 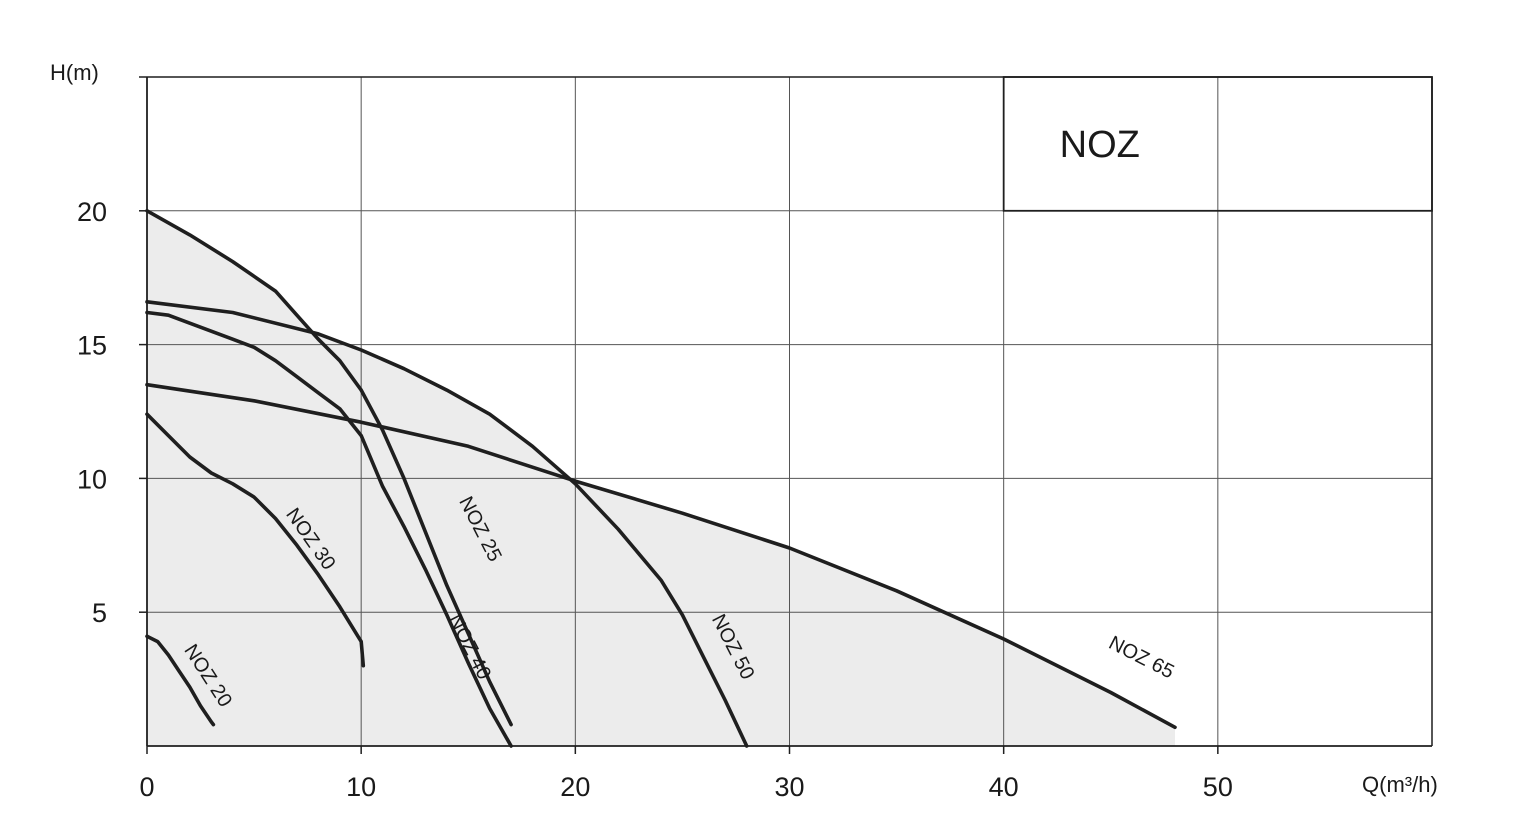 What do you see at coordinates (1141, 657) in the screenshot?
I see `curve-label-noz-65: NOZ 65` at bounding box center [1141, 657].